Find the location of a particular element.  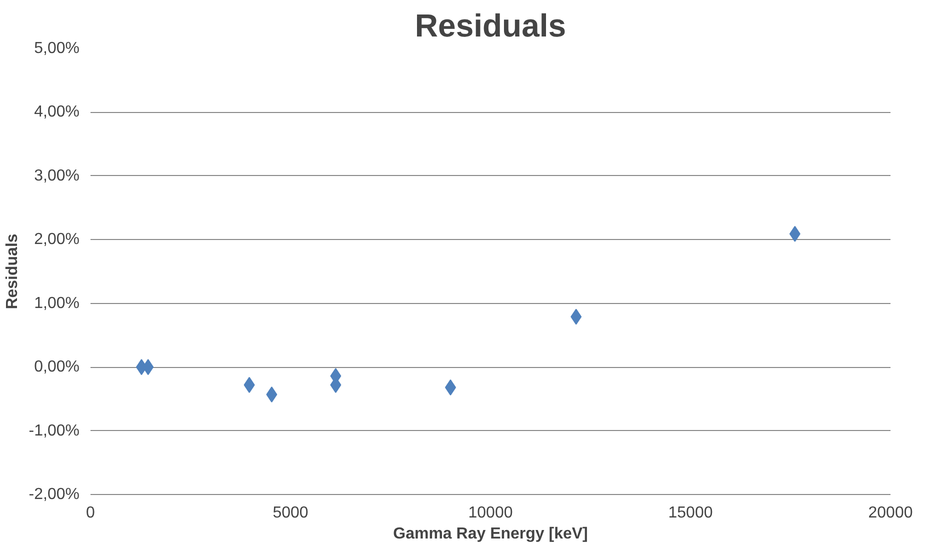

x-tick-label: 0 is located at coordinates (91, 513).